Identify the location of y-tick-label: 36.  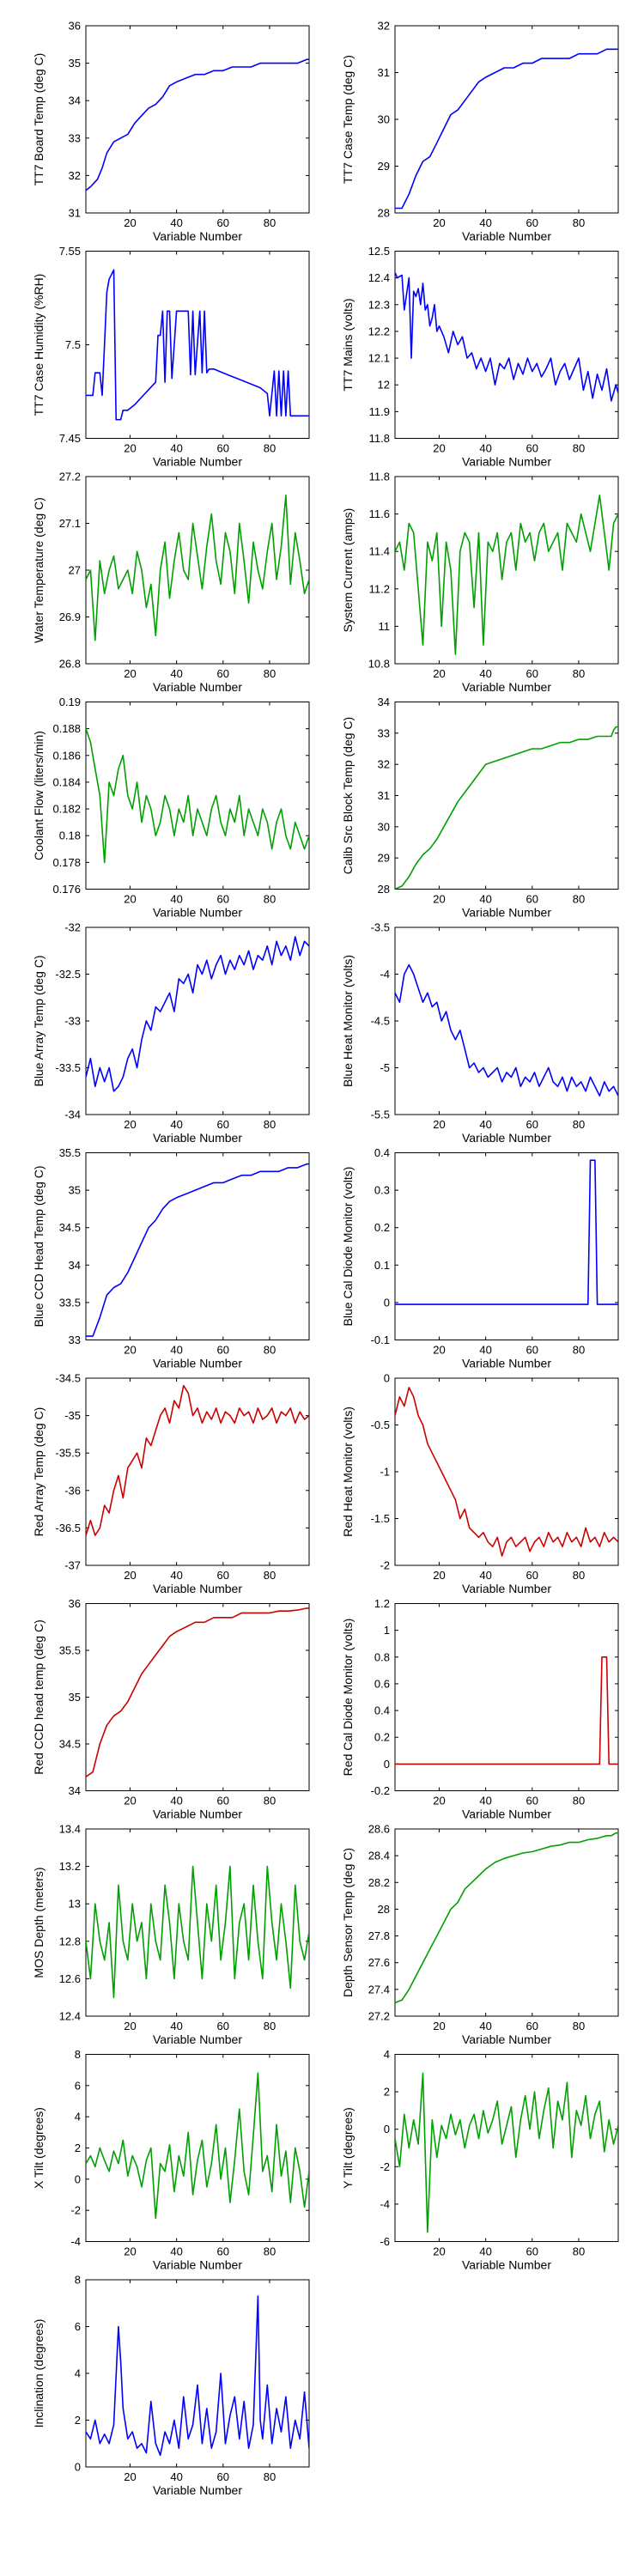
(75, 1603).